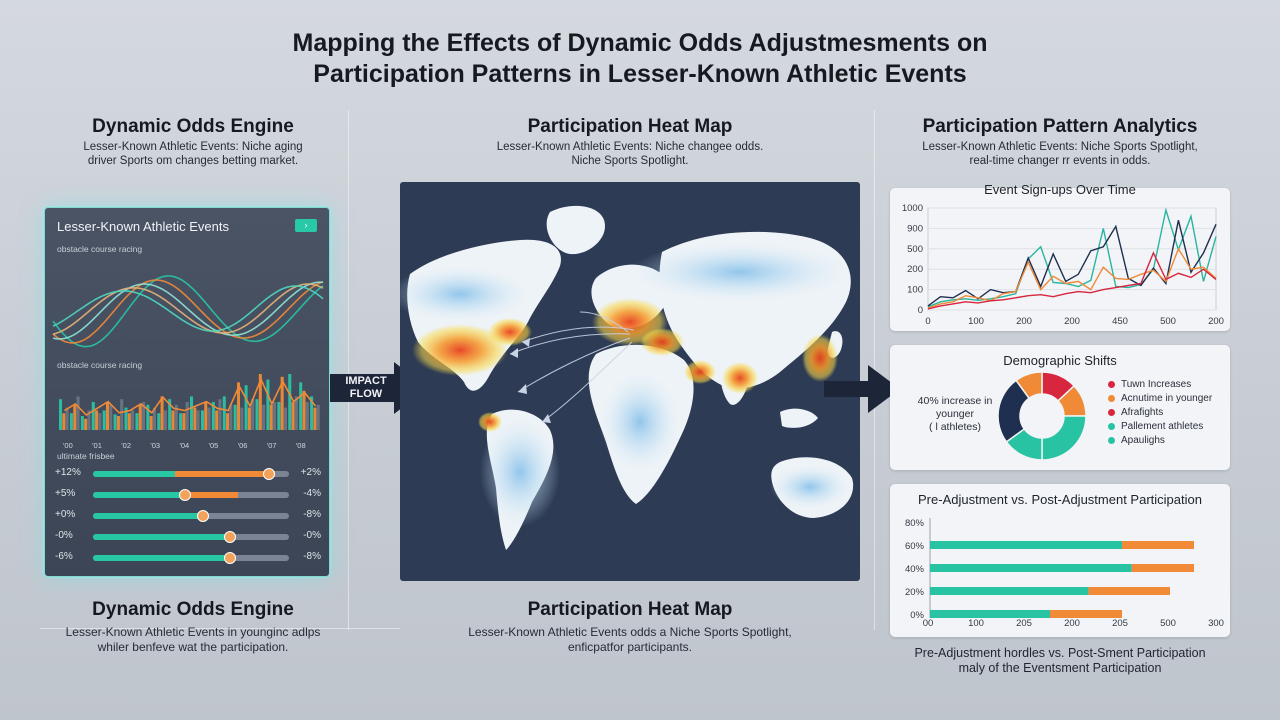 Image resolution: width=1280 pixels, height=720 pixels. Describe the element at coordinates (976, 321) in the screenshot. I see `line-x-tick: 100` at that location.